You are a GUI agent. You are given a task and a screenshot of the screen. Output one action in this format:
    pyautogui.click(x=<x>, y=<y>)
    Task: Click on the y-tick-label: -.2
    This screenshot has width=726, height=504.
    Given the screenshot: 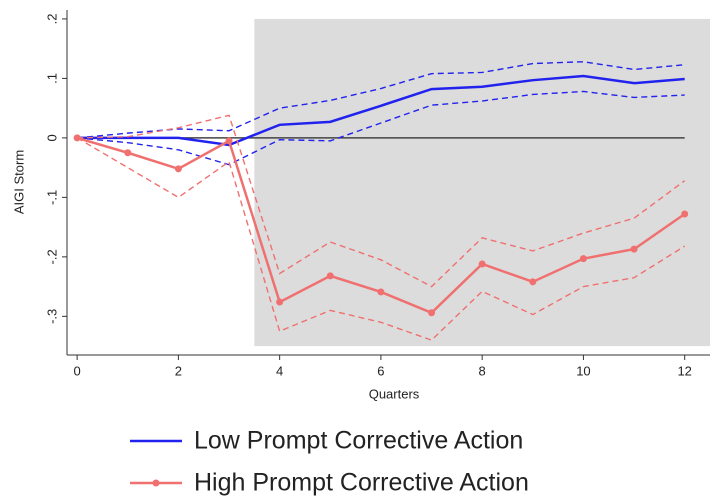 What is the action you would take?
    pyautogui.click(x=51, y=256)
    